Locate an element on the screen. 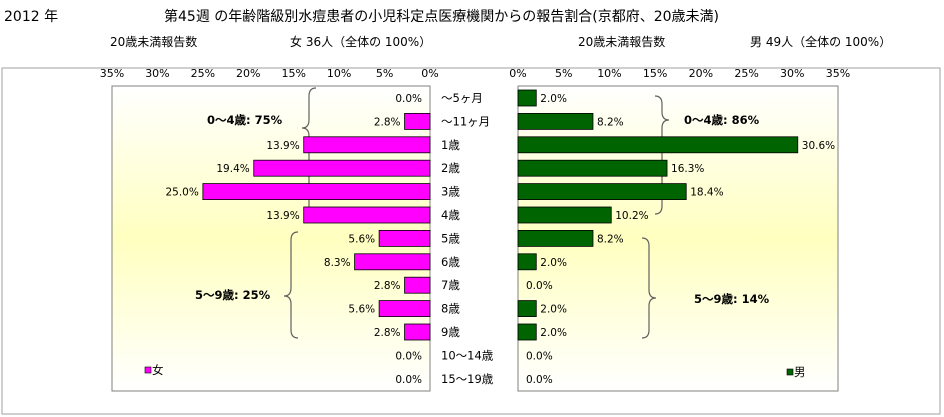 Image resolution: width=944 pixels, height=417 pixels. right-group-label-0-4: 0～4歳: 86% is located at coordinates (722, 120).